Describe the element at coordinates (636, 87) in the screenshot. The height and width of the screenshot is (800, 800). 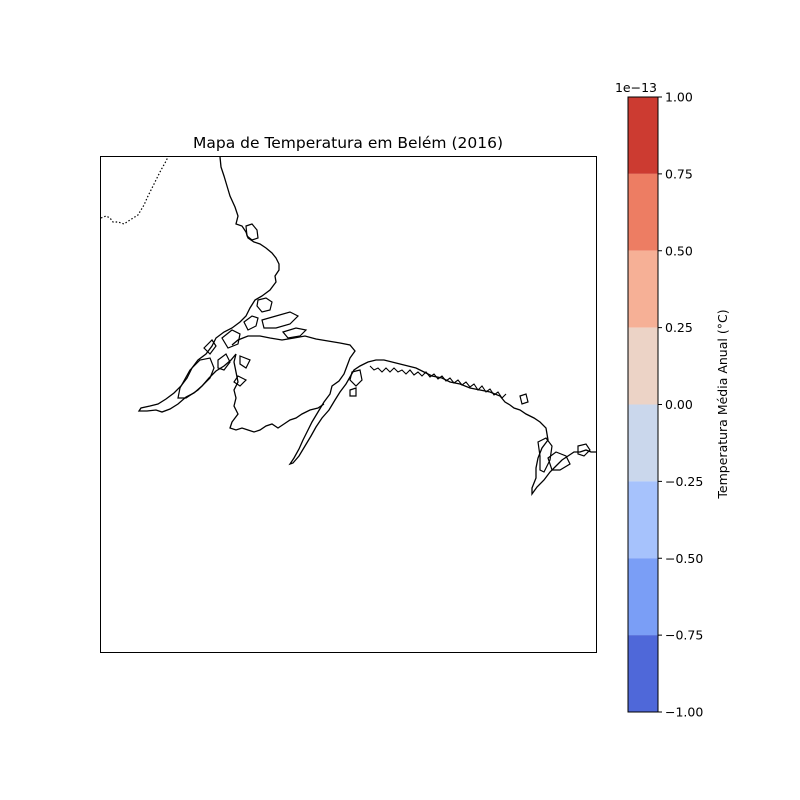
I see `colorbar-offset-label: 1e−13` at that location.